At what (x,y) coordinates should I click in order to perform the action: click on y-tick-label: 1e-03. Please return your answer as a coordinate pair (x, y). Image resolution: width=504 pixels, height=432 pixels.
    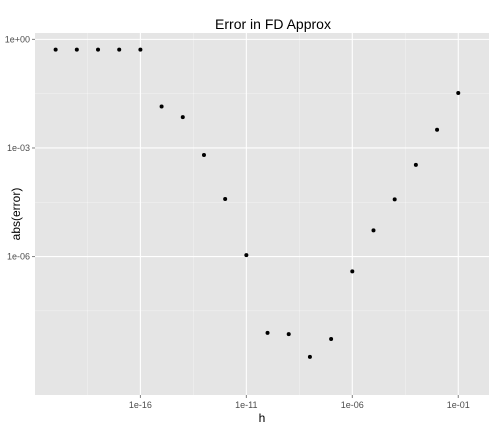
    Looking at the image, I should click on (18, 148).